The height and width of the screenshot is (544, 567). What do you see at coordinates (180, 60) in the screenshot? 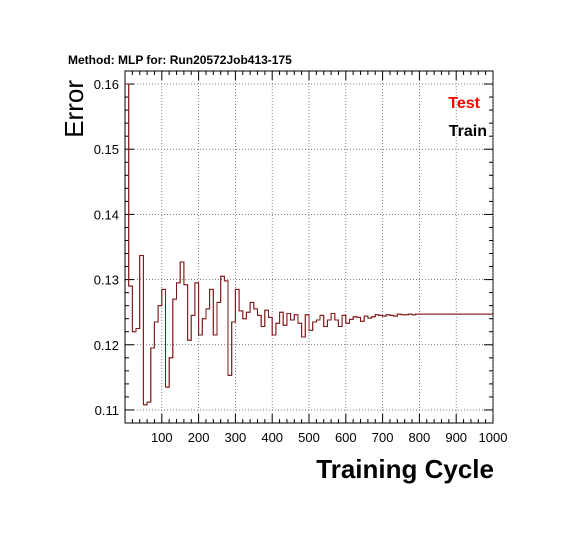
I see `chart-title: Method: MLP for: Run20572Job413-175` at bounding box center [180, 60].